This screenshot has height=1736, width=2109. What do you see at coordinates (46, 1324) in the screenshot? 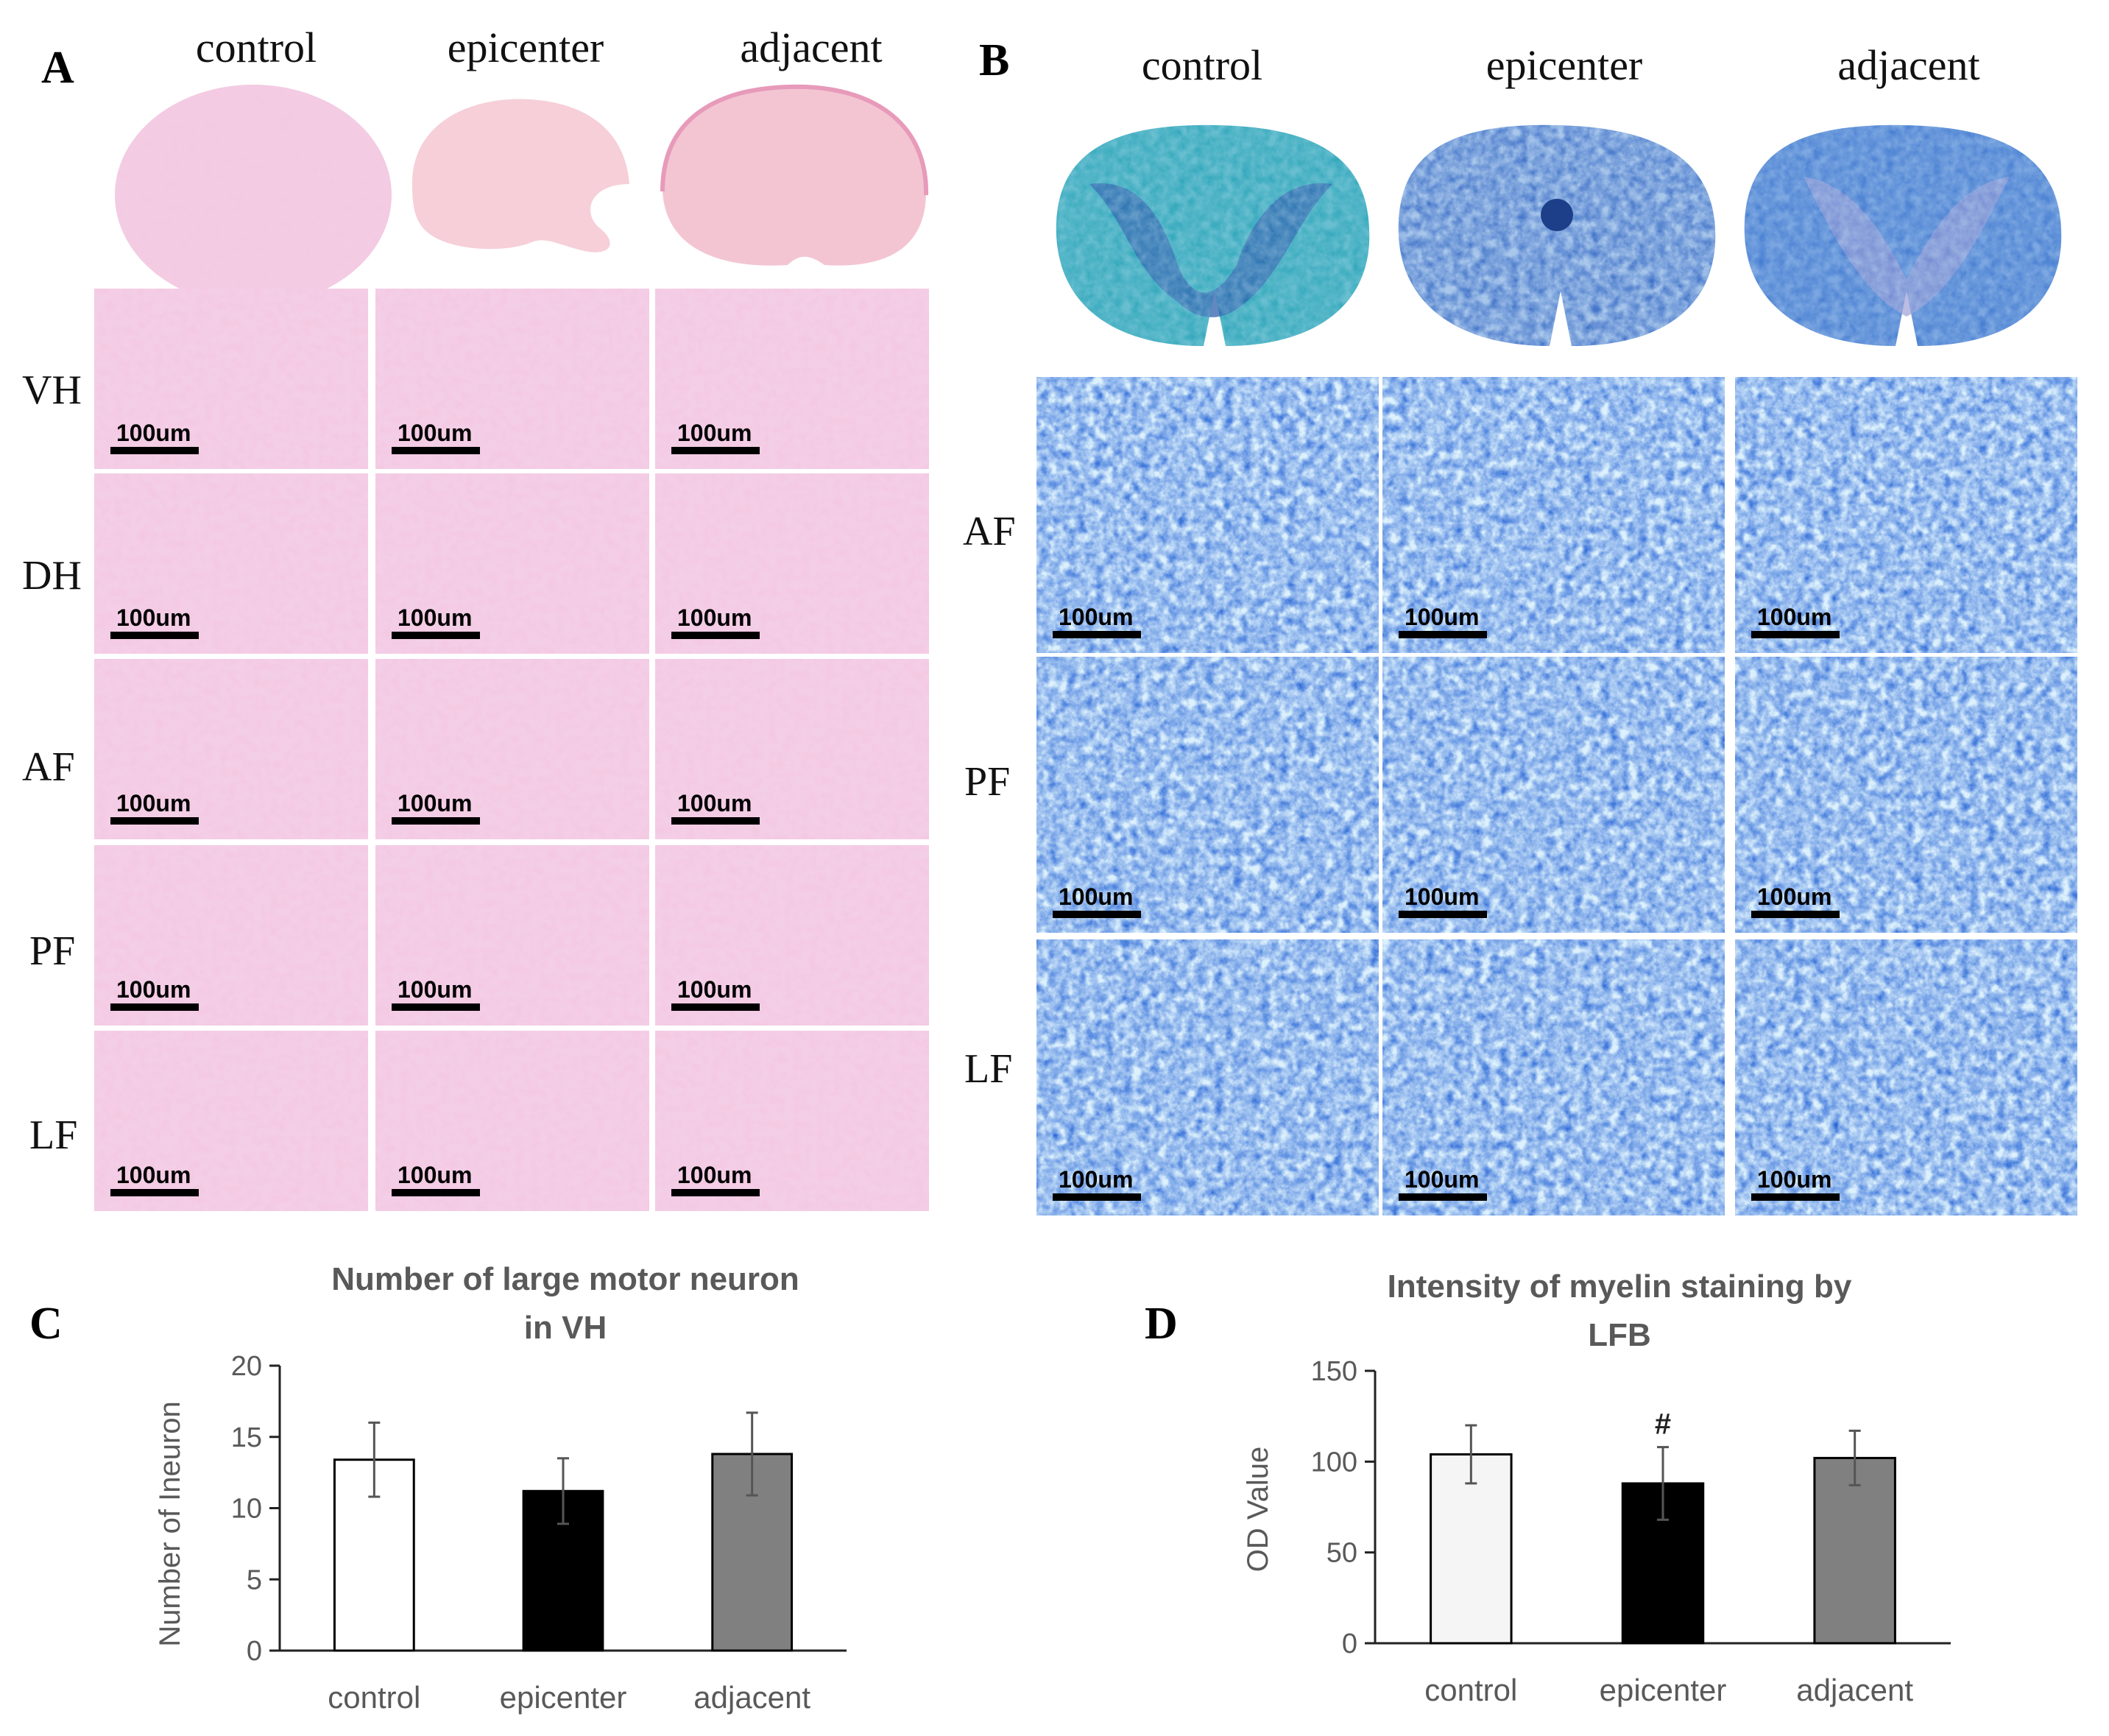
I see `panel-c-letter: C` at bounding box center [46, 1324].